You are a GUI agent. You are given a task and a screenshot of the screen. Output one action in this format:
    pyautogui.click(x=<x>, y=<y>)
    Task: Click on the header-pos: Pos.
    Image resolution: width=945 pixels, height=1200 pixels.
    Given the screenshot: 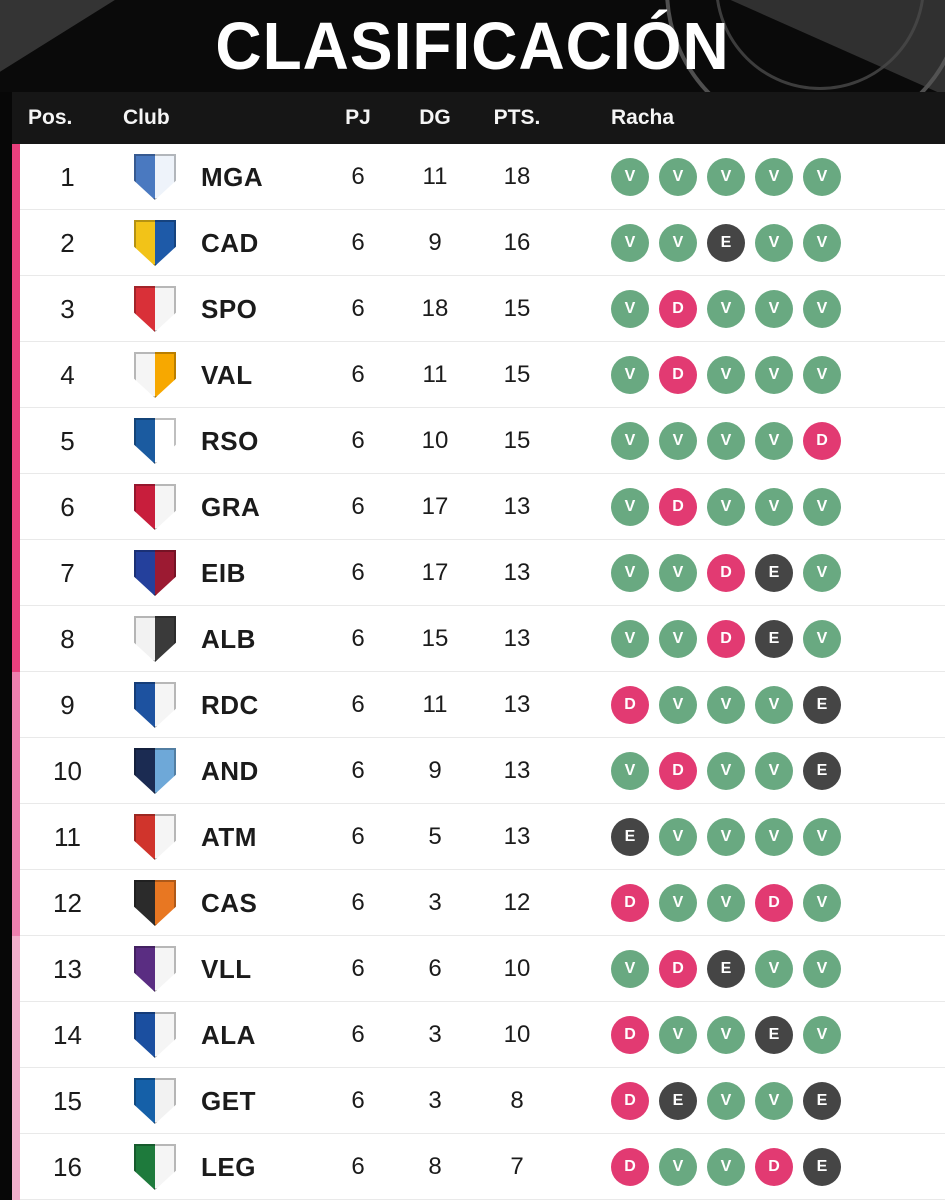 What is the action you would take?
    pyautogui.click(x=50, y=117)
    